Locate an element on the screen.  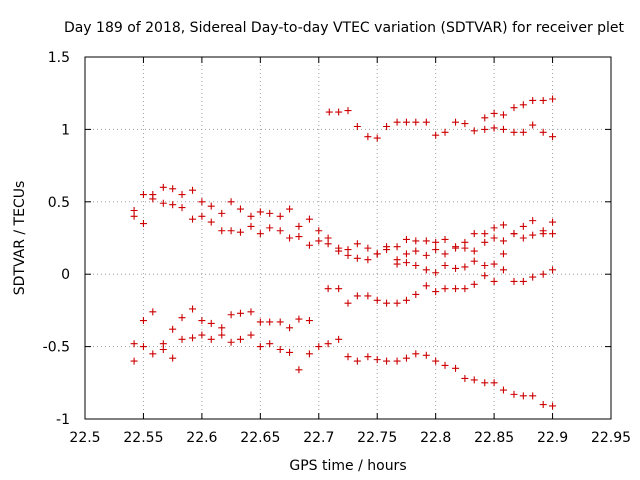
x-tick-label: 22.5 is located at coordinates (84, 438).